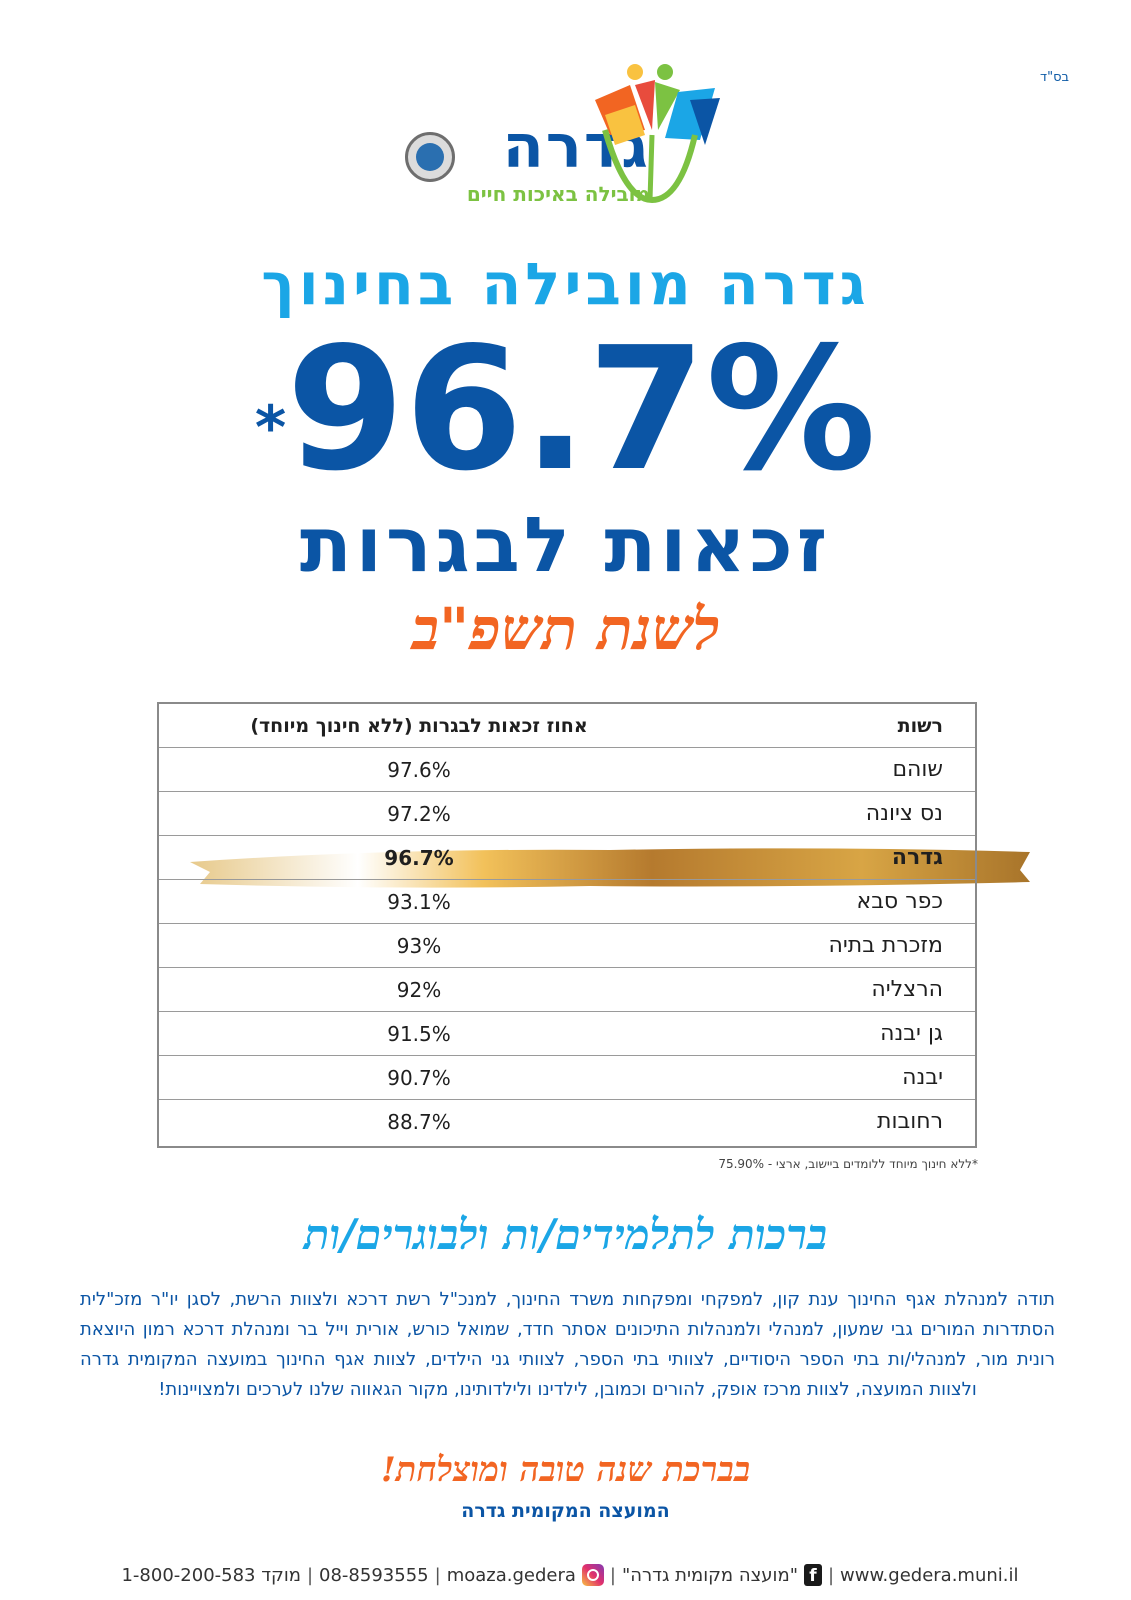 The height and width of the screenshot is (1600, 1131). I want to click on table-row: שוהם 97.6%, so click(567, 770).